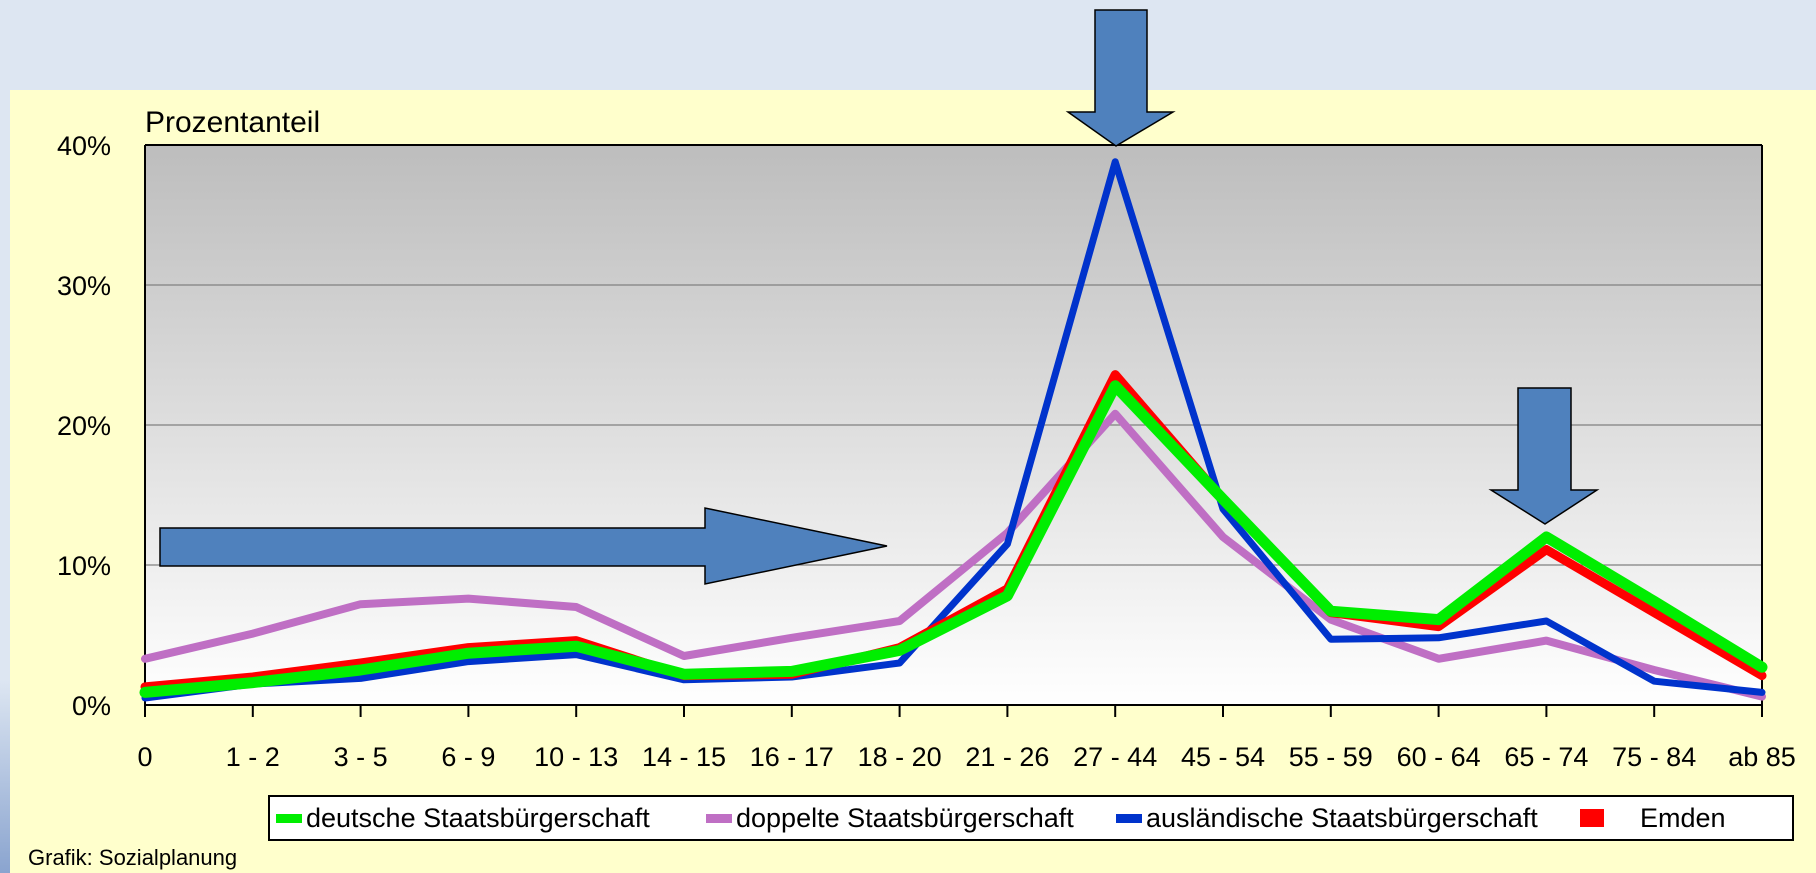 This screenshot has height=873, width=1816. Describe the element at coordinates (900, 757) in the screenshot. I see `x-tick-label: 18 - 20` at that location.